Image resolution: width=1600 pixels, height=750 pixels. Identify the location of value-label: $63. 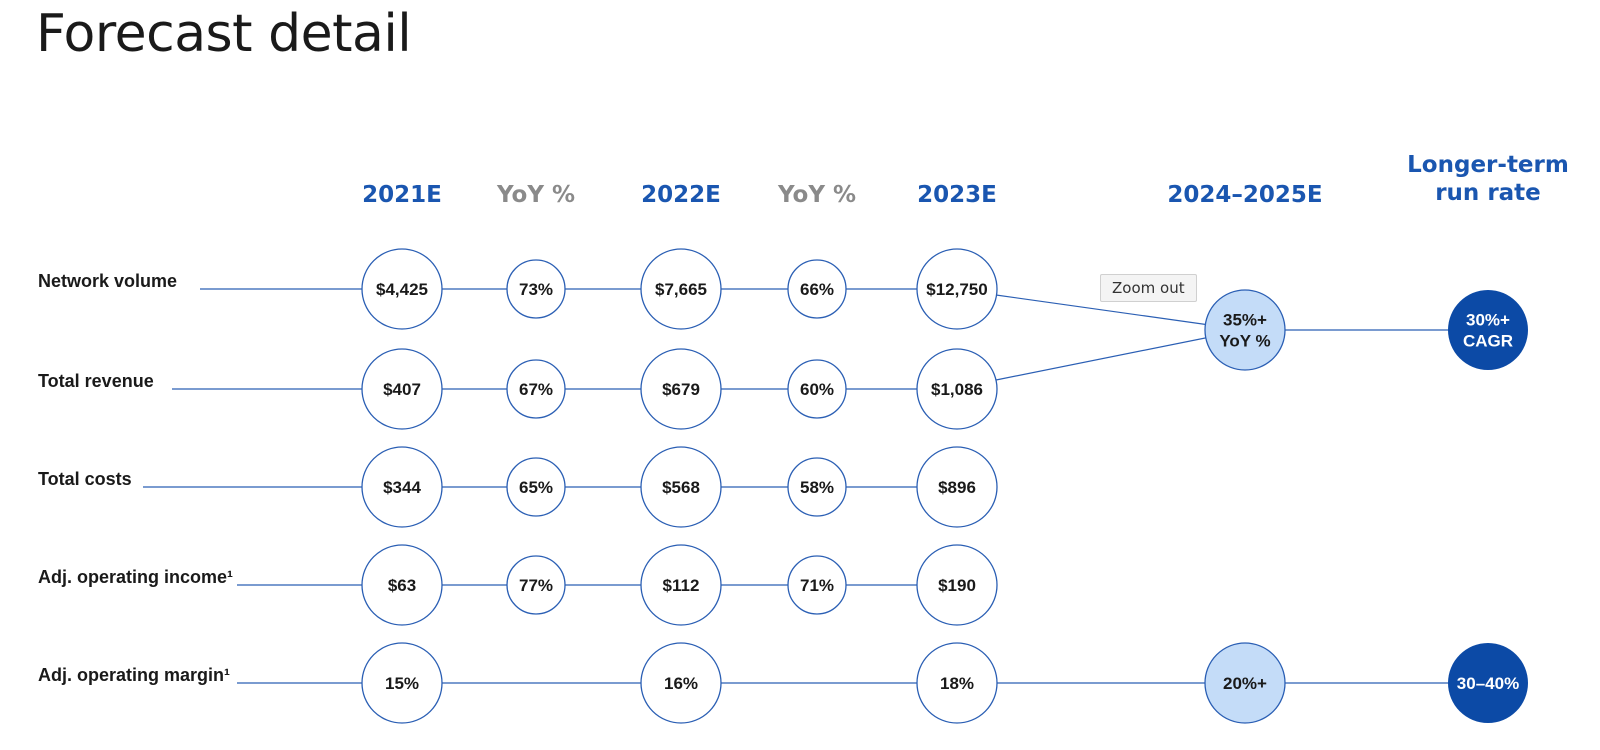
(402, 585).